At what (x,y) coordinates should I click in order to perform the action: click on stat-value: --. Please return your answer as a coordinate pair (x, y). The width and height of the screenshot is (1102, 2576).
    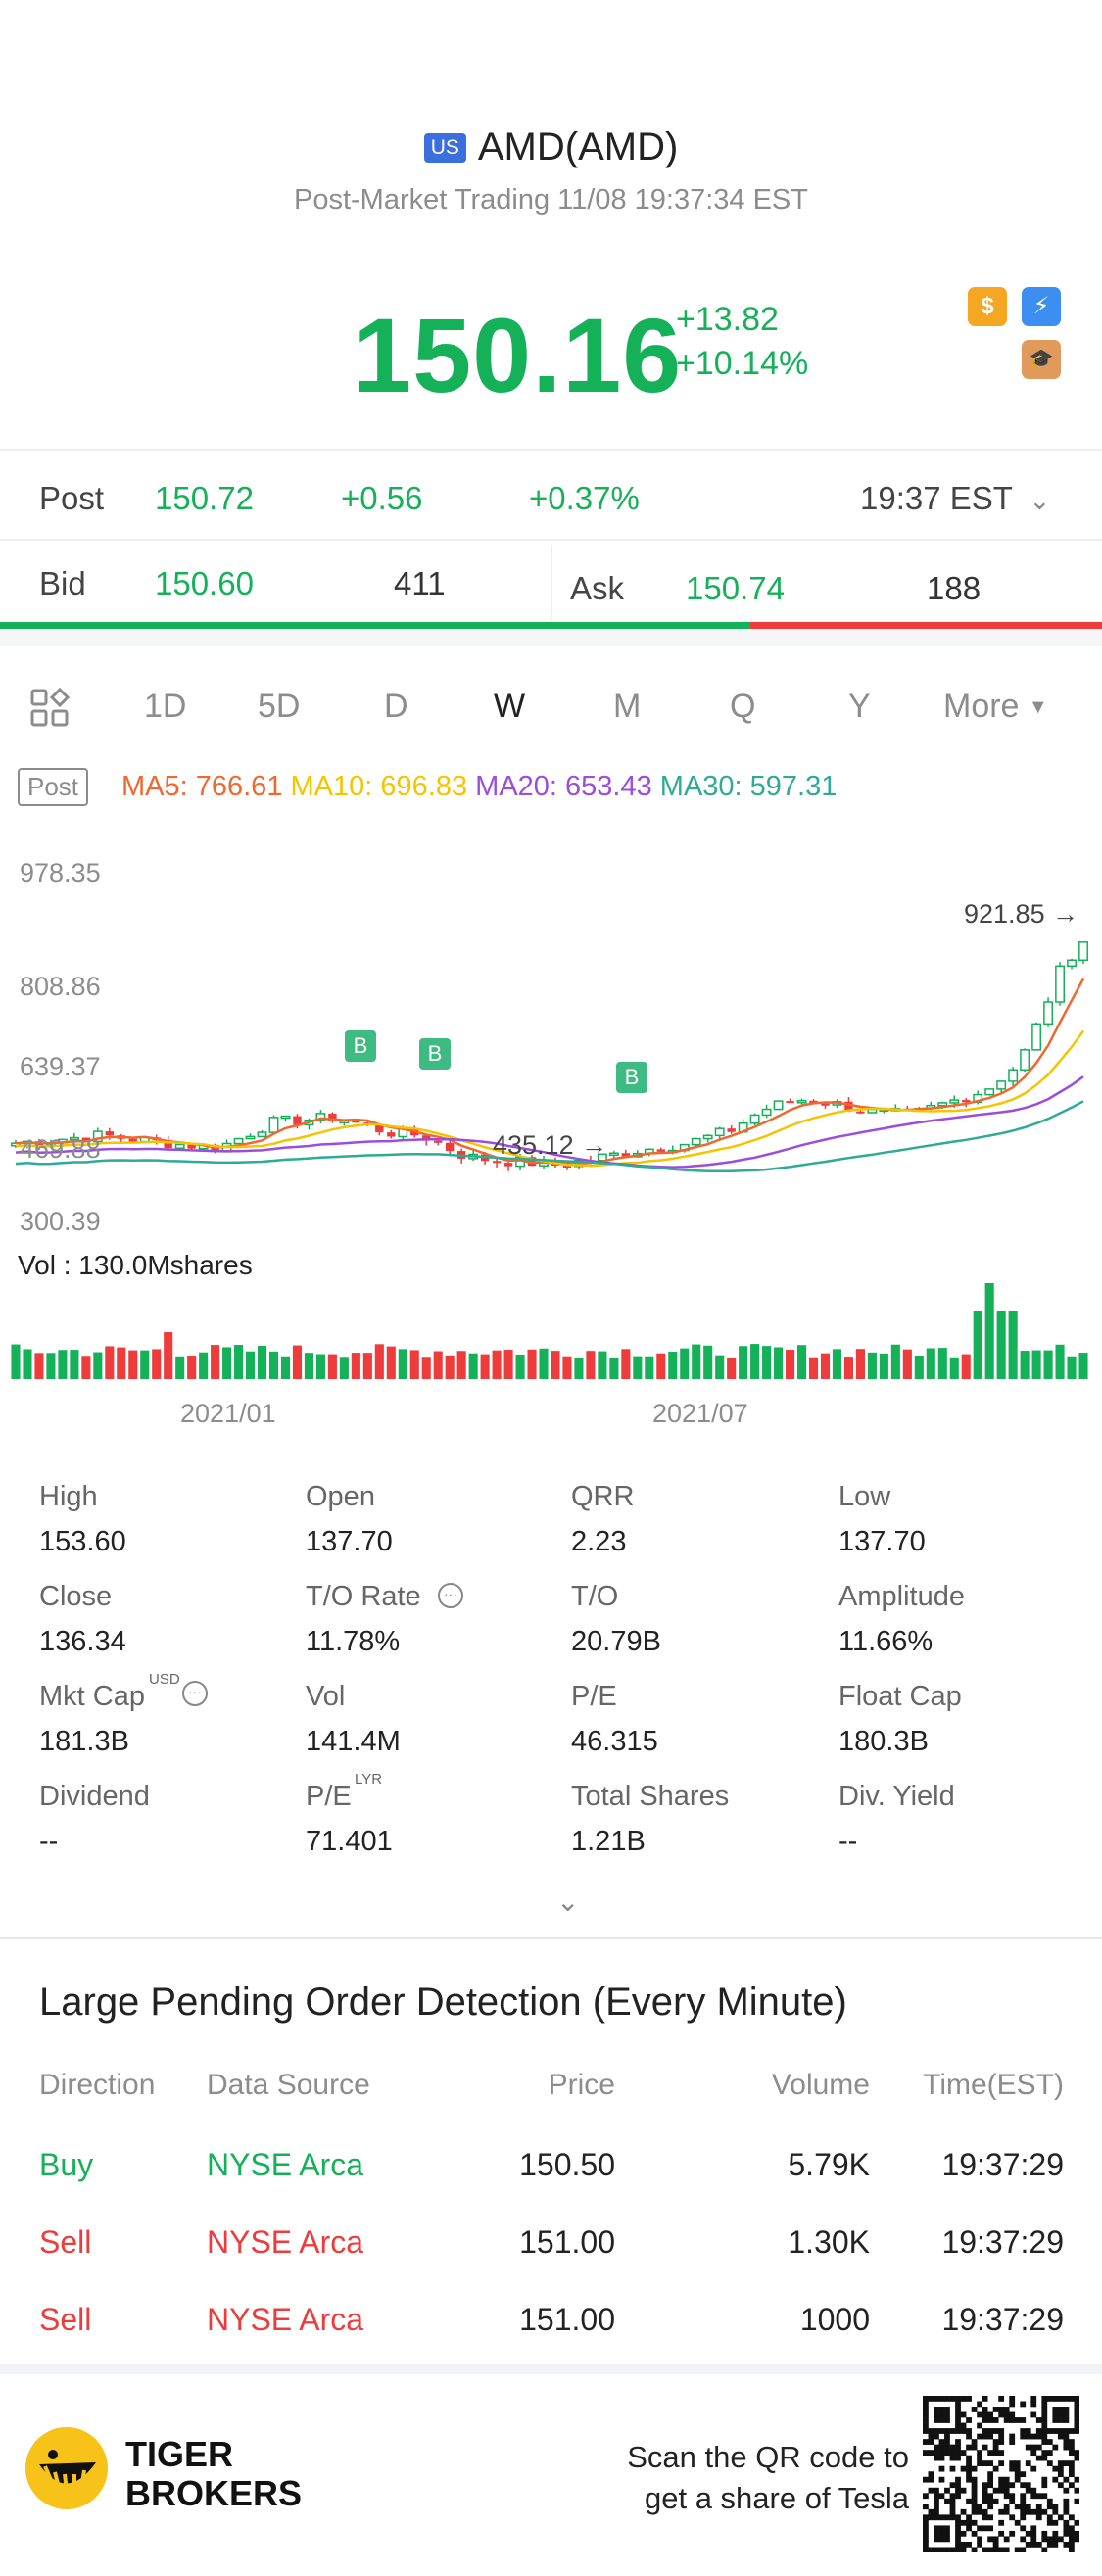
    Looking at the image, I should click on (49, 1842).